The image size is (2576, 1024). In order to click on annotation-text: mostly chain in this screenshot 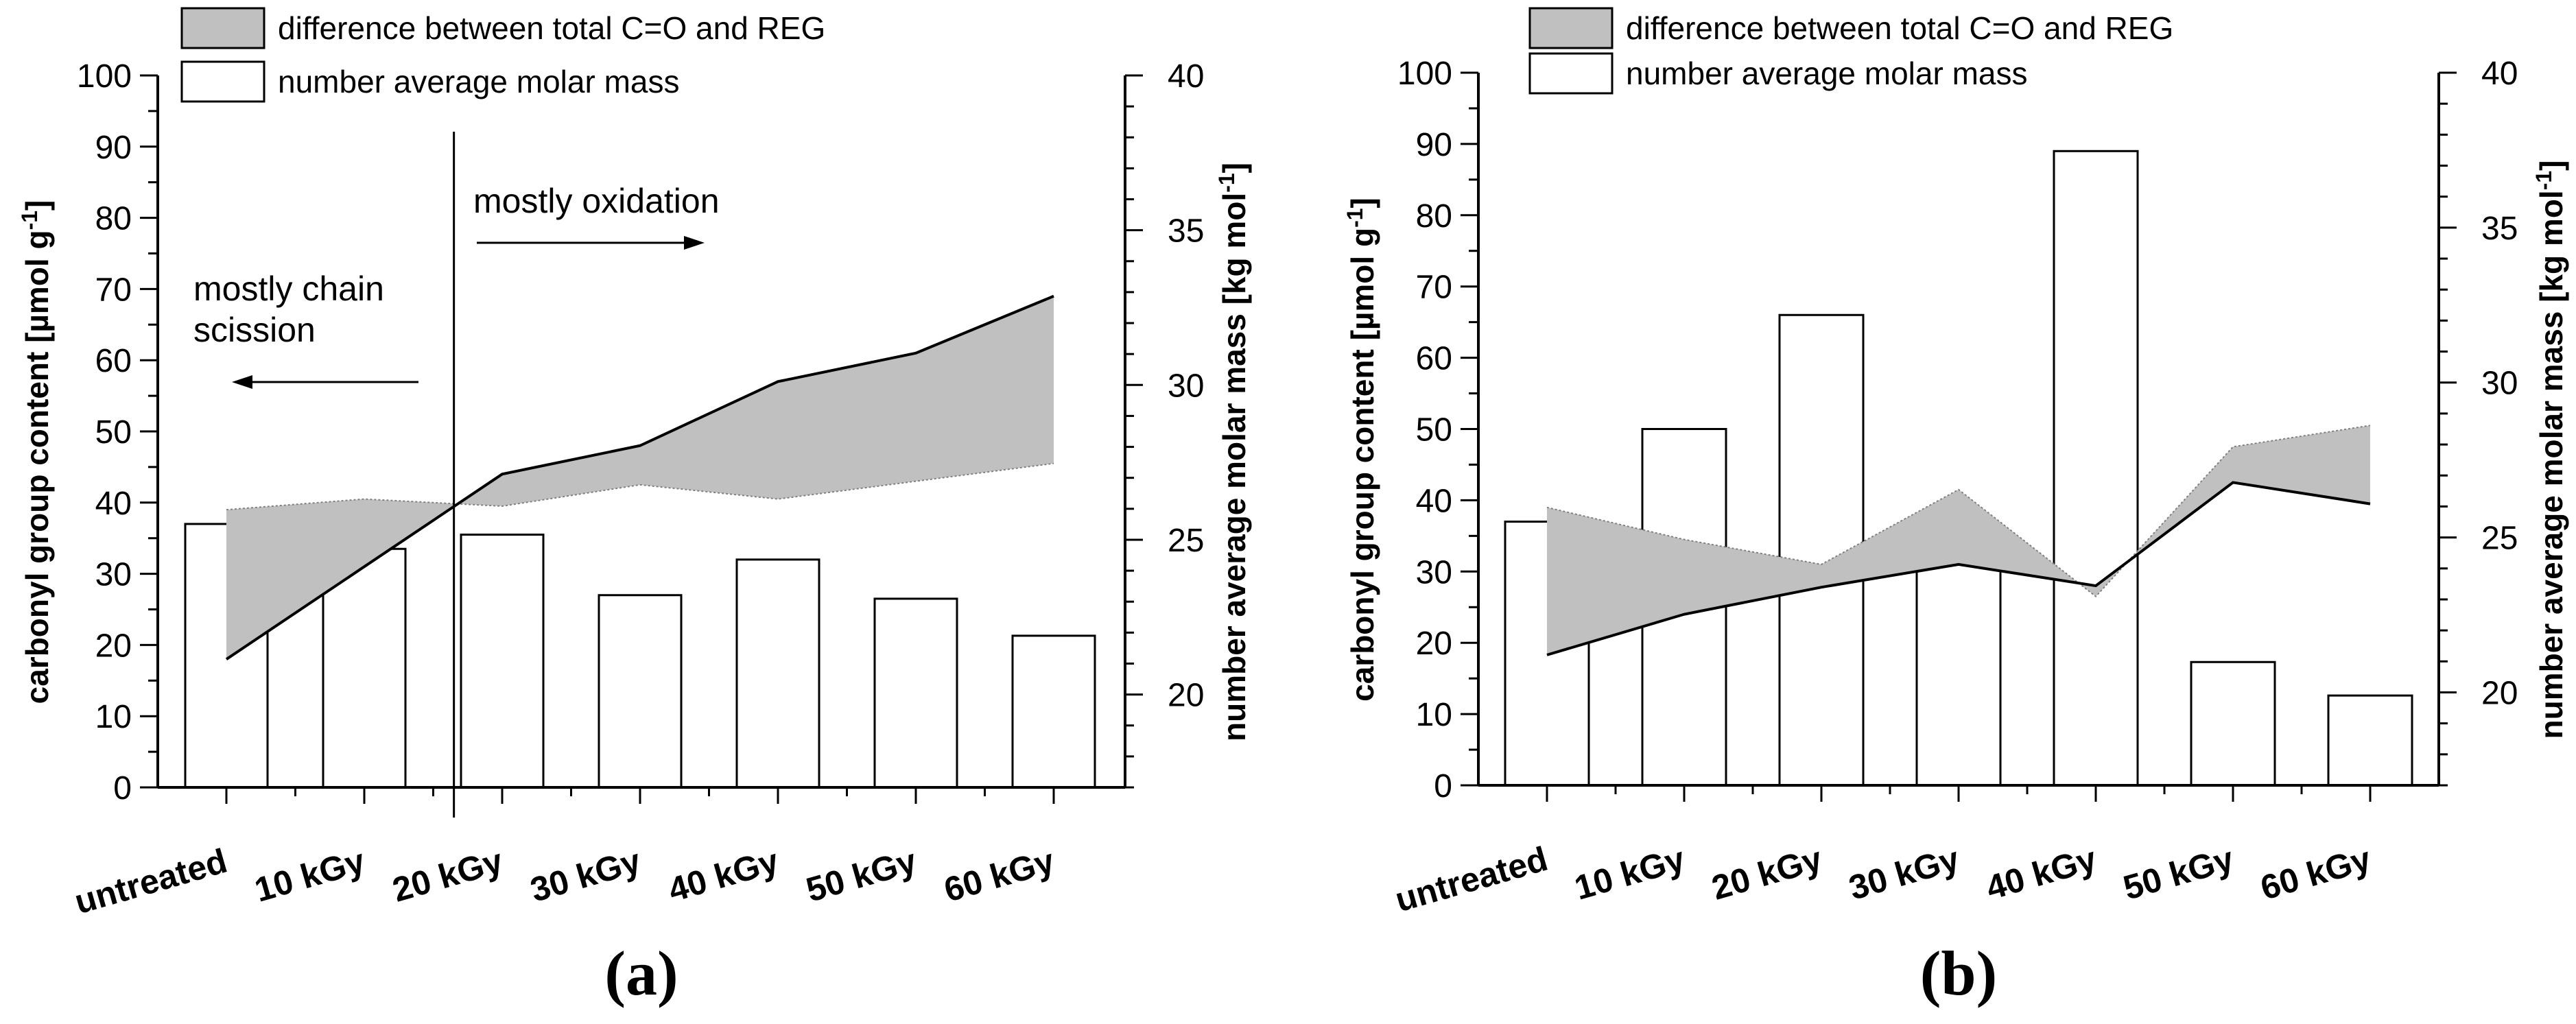, I will do `click(288, 289)`.